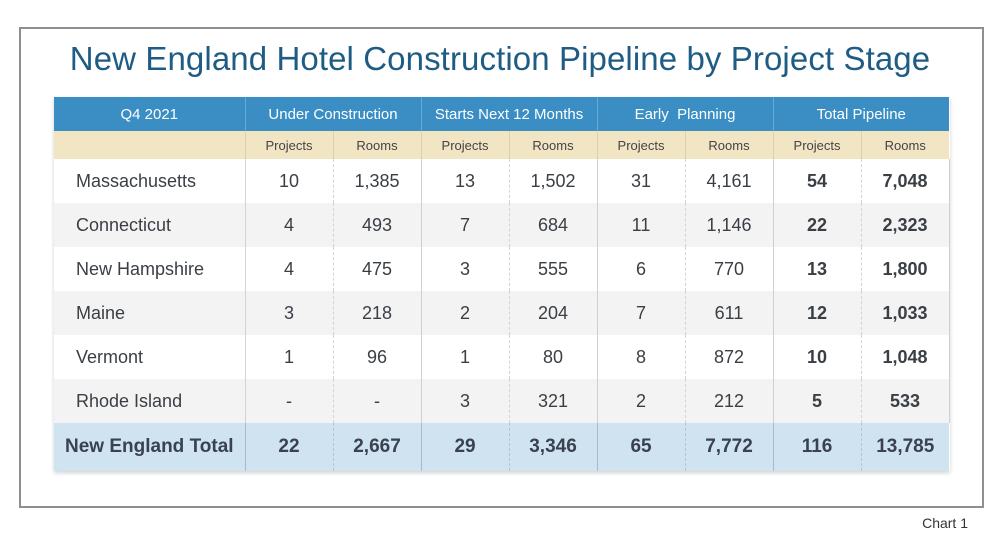 The width and height of the screenshot is (1000, 539). What do you see at coordinates (729, 269) in the screenshot?
I see `rooms-cell: 770` at bounding box center [729, 269].